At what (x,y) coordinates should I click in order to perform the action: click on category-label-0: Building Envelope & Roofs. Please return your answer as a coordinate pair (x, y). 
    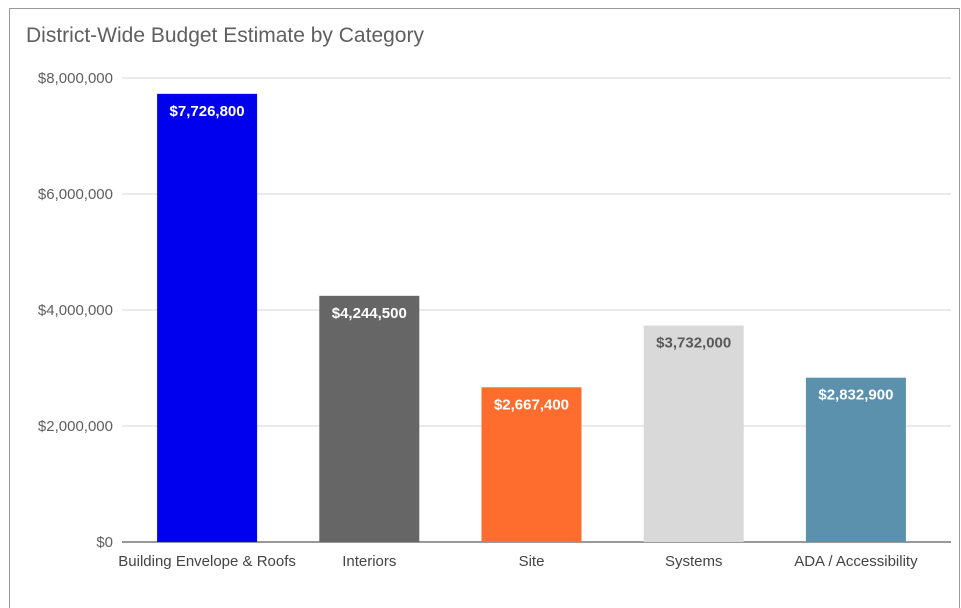
    Looking at the image, I should click on (207, 561).